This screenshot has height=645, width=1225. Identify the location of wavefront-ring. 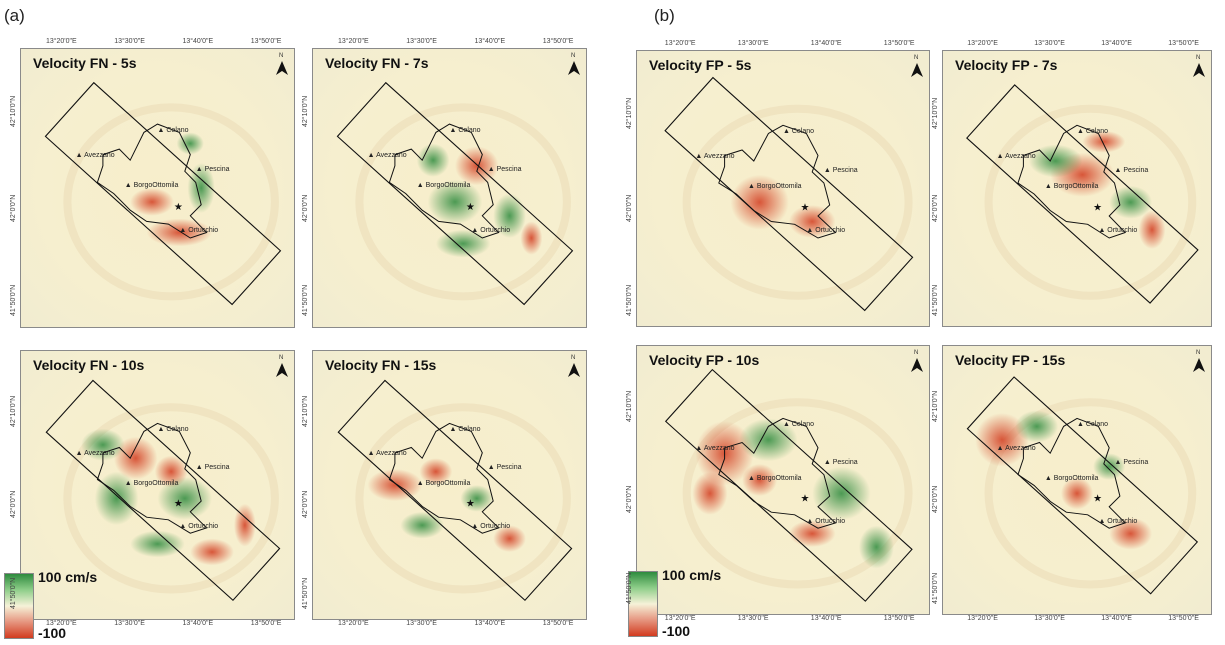
(797, 493).